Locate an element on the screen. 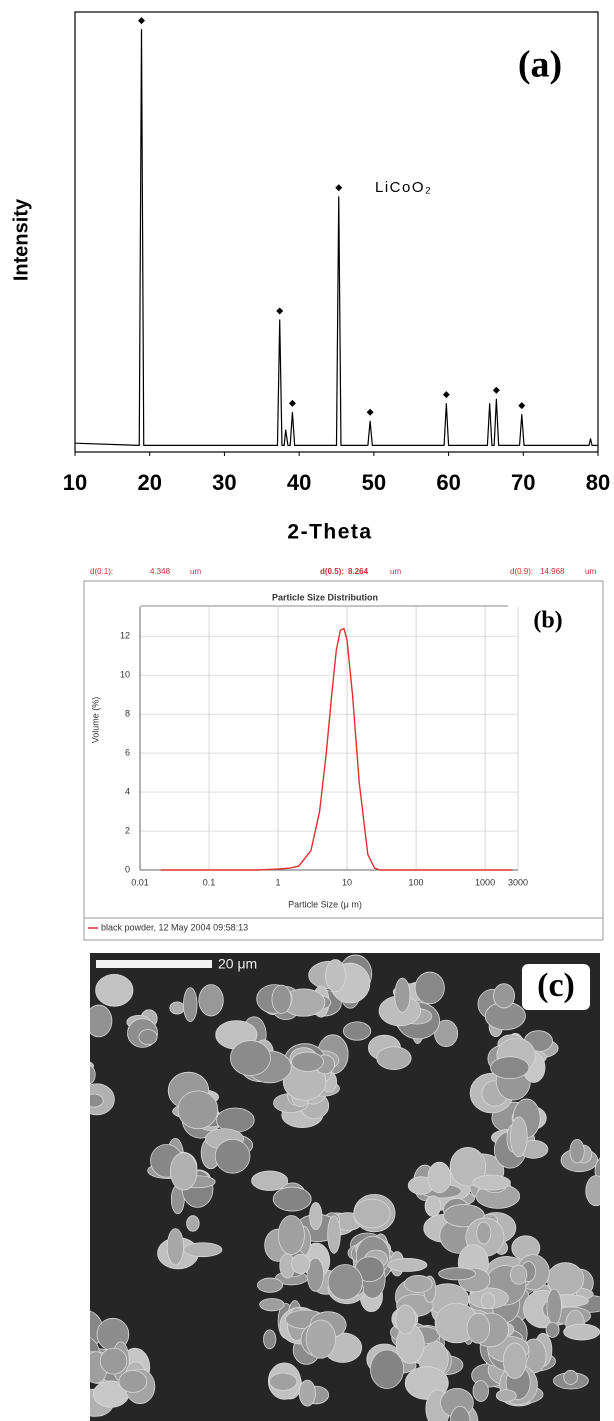 This screenshot has height=1421, width=614. x-tick-label: 30 is located at coordinates (224, 482).